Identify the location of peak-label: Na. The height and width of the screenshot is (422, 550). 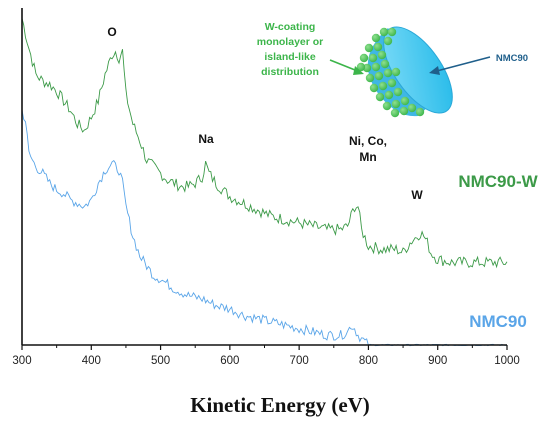
(206, 139).